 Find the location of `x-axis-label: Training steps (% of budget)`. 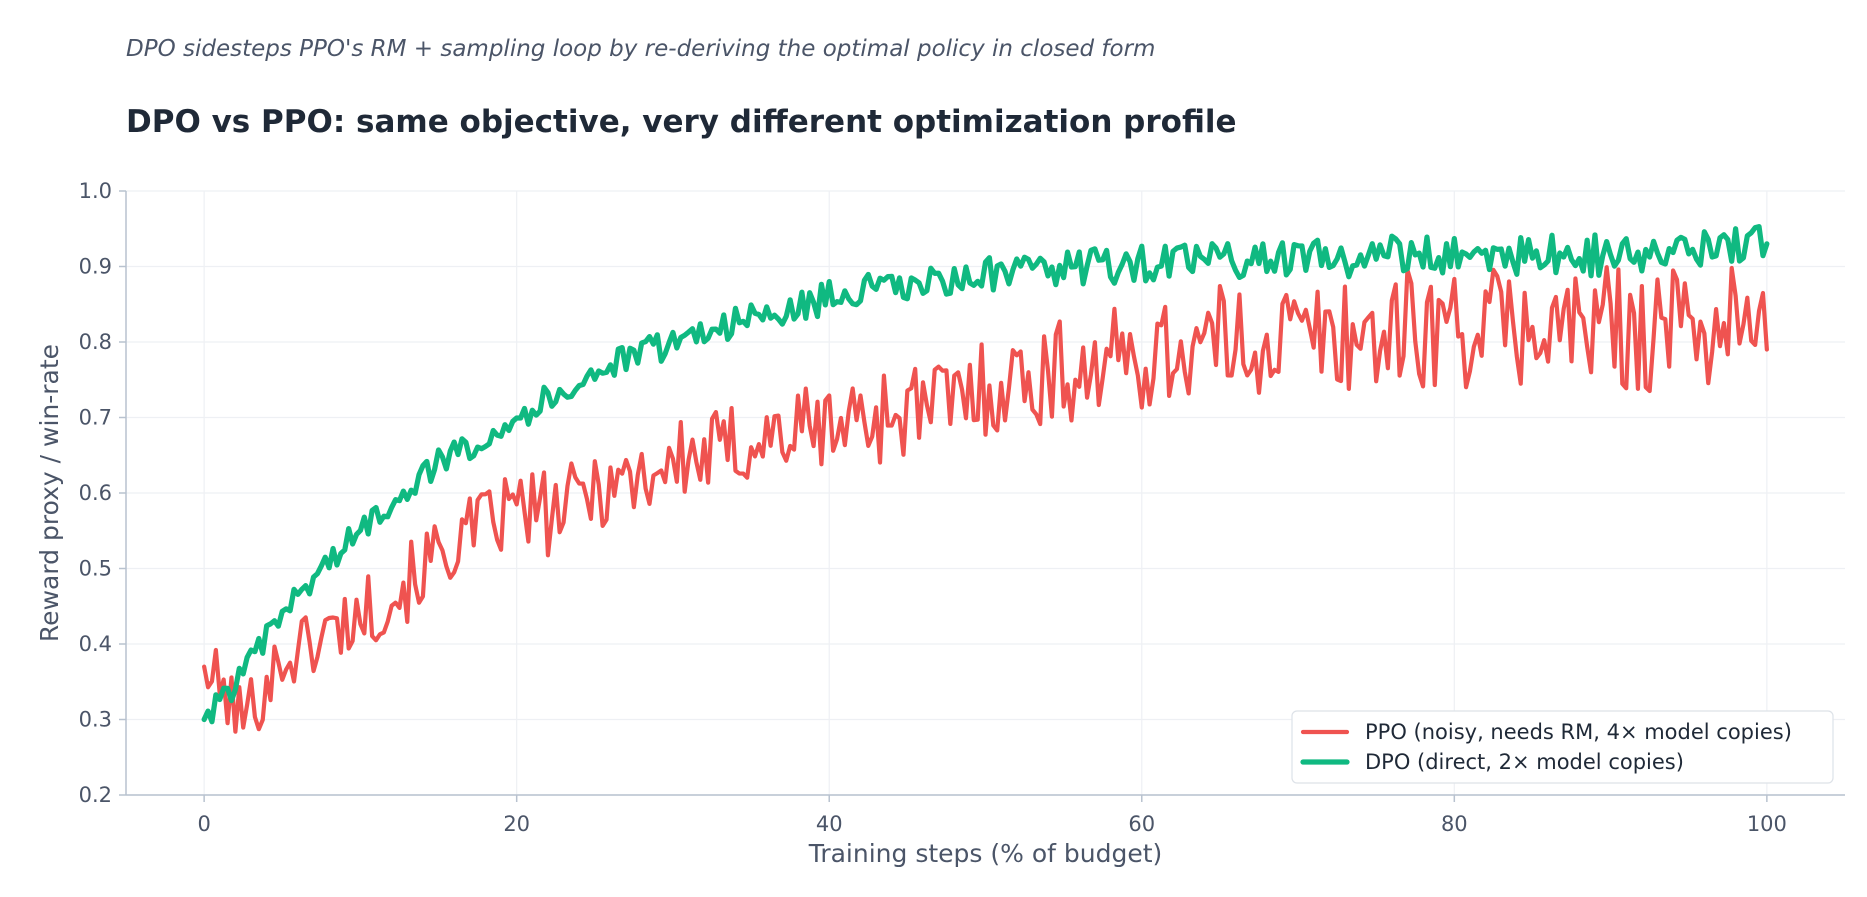

x-axis-label: Training steps (% of budget) is located at coordinates (985, 853).